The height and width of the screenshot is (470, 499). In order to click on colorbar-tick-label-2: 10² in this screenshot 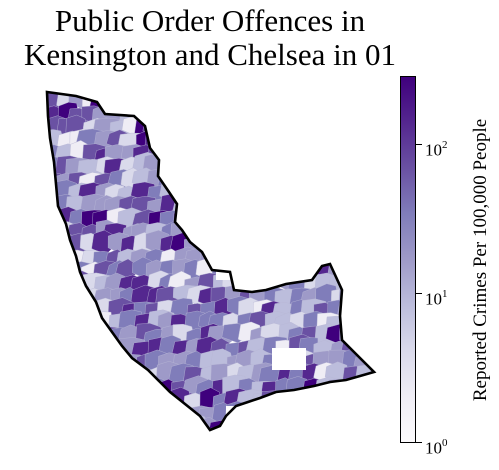, I will do `click(436, 149)`.